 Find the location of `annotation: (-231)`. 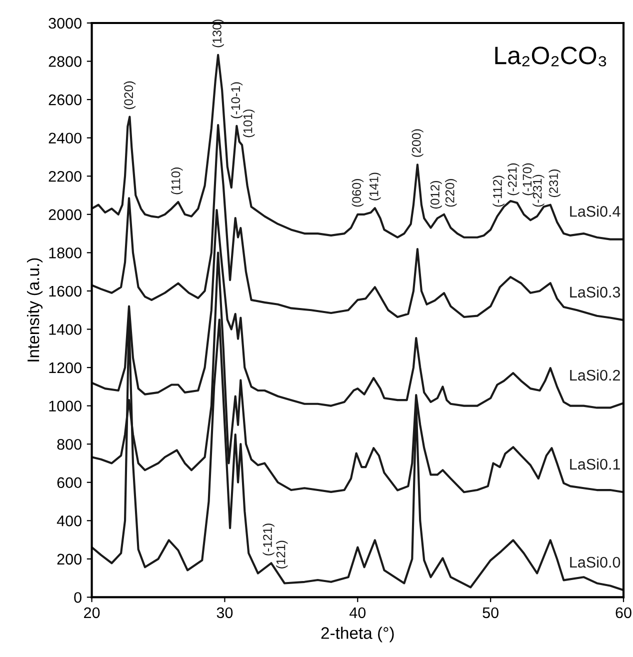

annotation: (-231) is located at coordinates (538, 190).